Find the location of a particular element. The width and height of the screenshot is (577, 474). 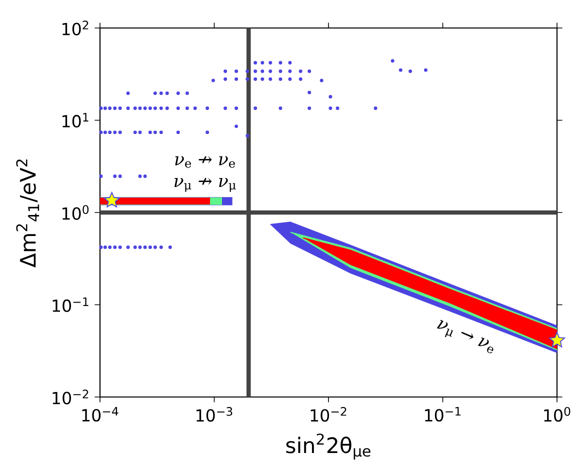

y-tick-label: 10$^{2}$ is located at coordinates (75, 28).